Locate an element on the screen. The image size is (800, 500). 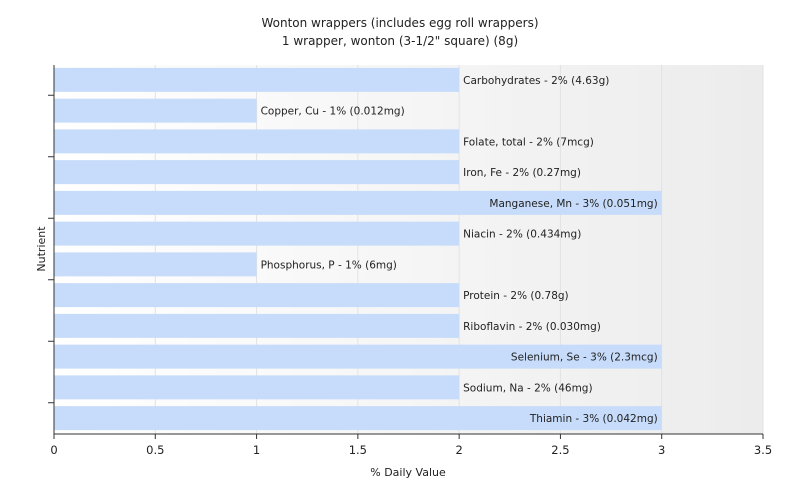
bar-data-label: Copper, Cu - 1% (0.012mg) is located at coordinates (333, 112).